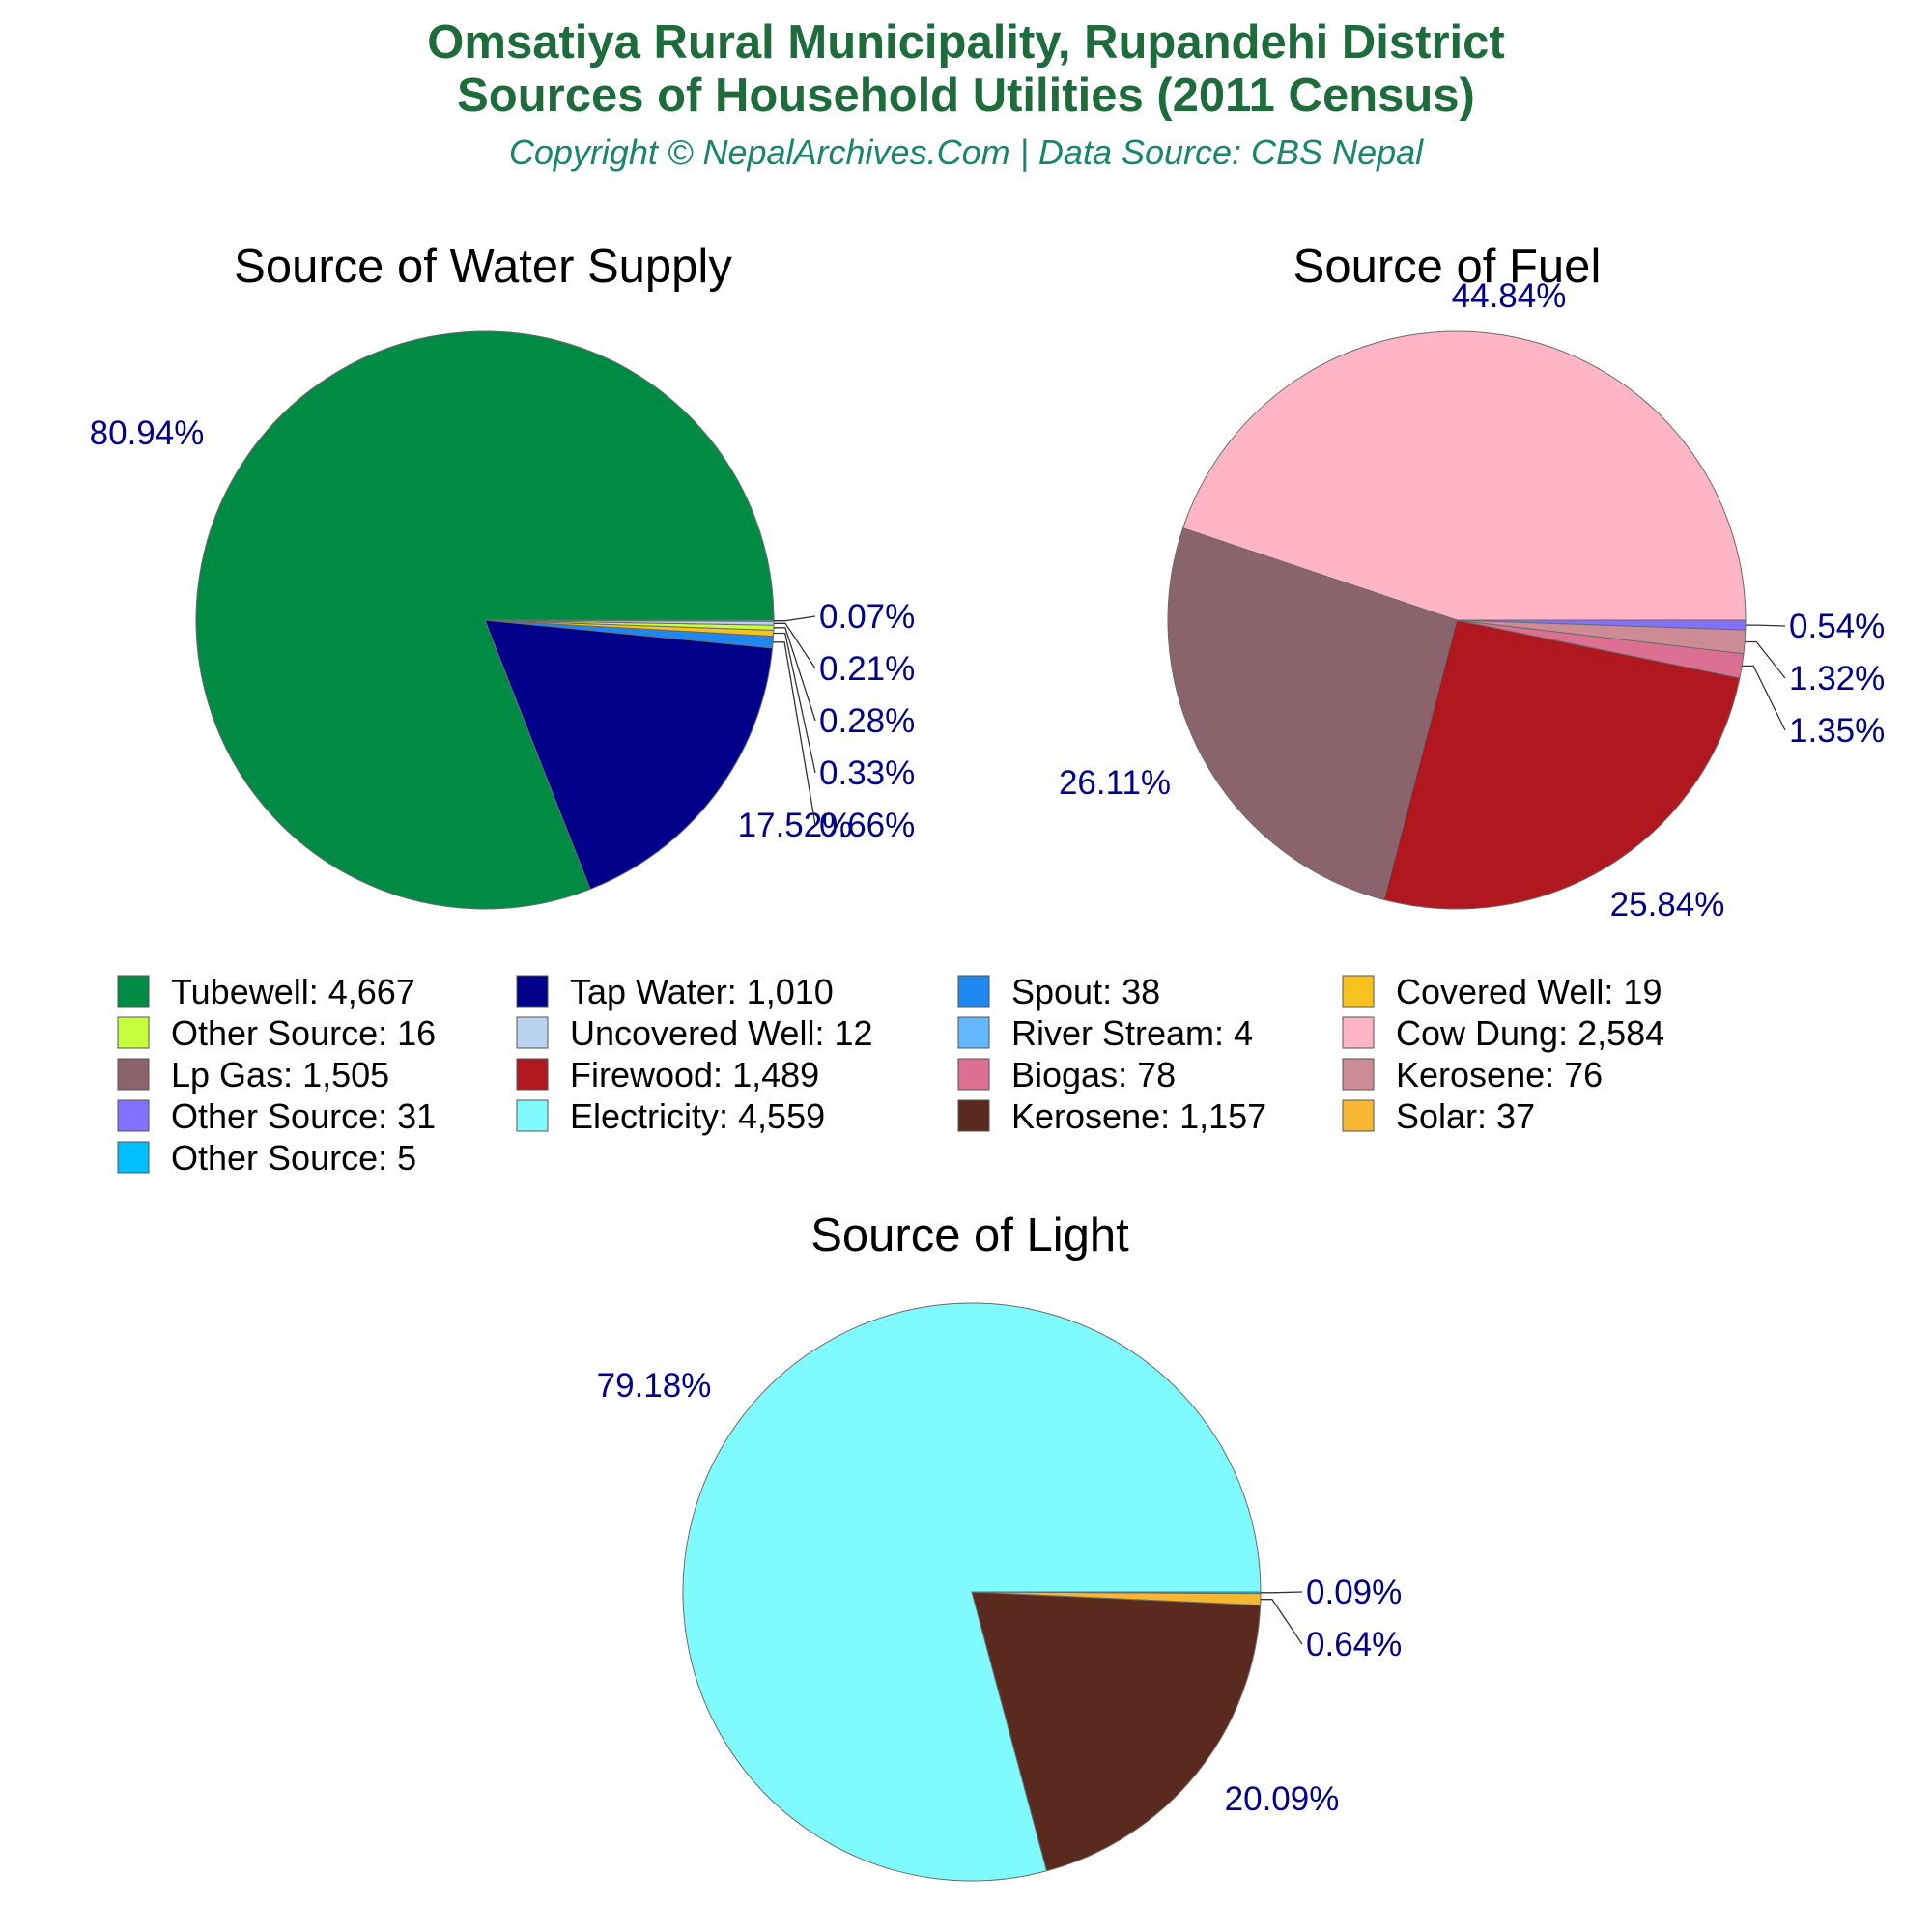 The image size is (1932, 1932). What do you see at coordinates (1115, 783) in the screenshot?
I see `fuel-pct-label-lp-gas: 26.11%` at bounding box center [1115, 783].